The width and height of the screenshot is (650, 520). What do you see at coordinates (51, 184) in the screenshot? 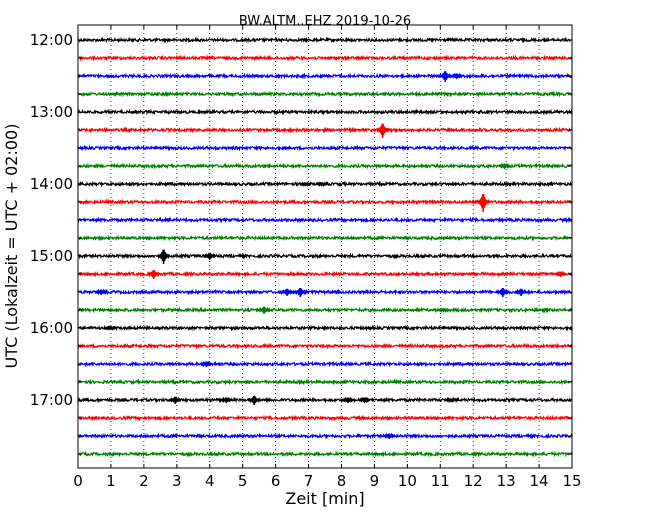
I see `y-tick-label: 14:00` at bounding box center [51, 184].